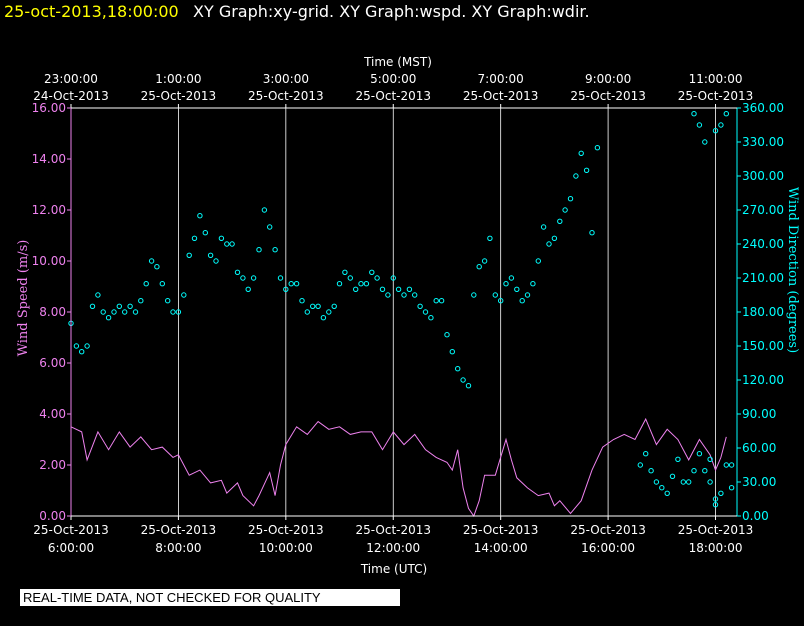 This screenshot has width=804, height=626. I want to click on top-tick-time: 9:00:00, so click(608, 79).